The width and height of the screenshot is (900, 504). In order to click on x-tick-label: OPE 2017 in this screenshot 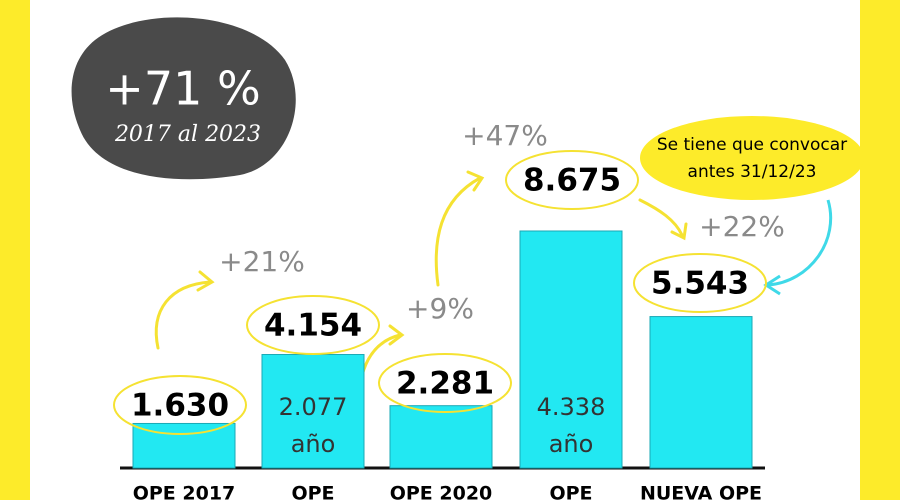, I will do `click(184, 492)`.